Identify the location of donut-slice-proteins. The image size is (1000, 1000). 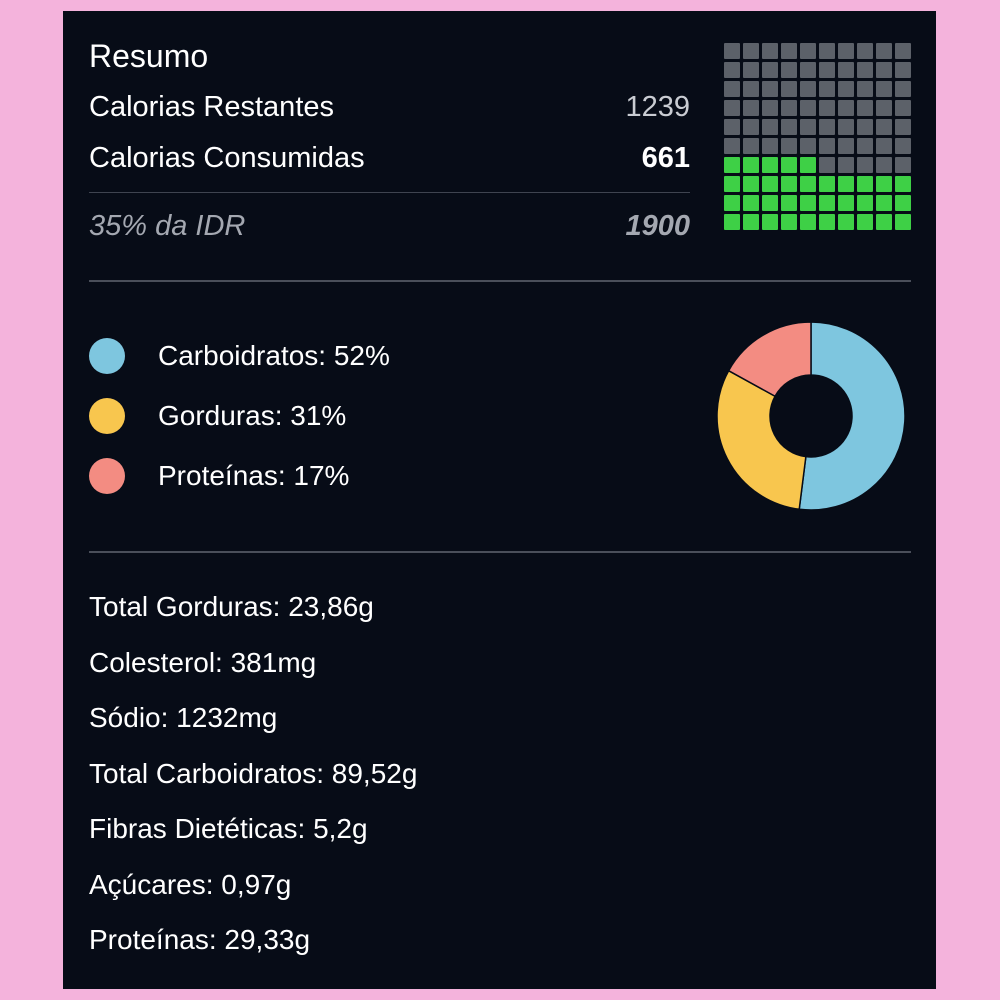
(769, 359).